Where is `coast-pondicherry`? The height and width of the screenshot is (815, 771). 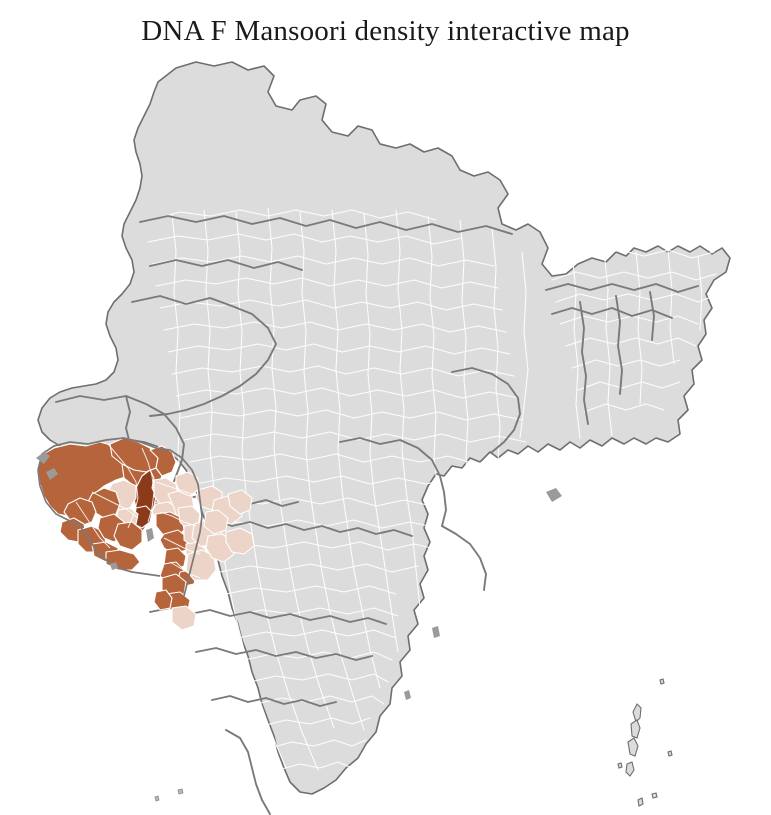 coast-pondicherry is located at coordinates (407, 695).